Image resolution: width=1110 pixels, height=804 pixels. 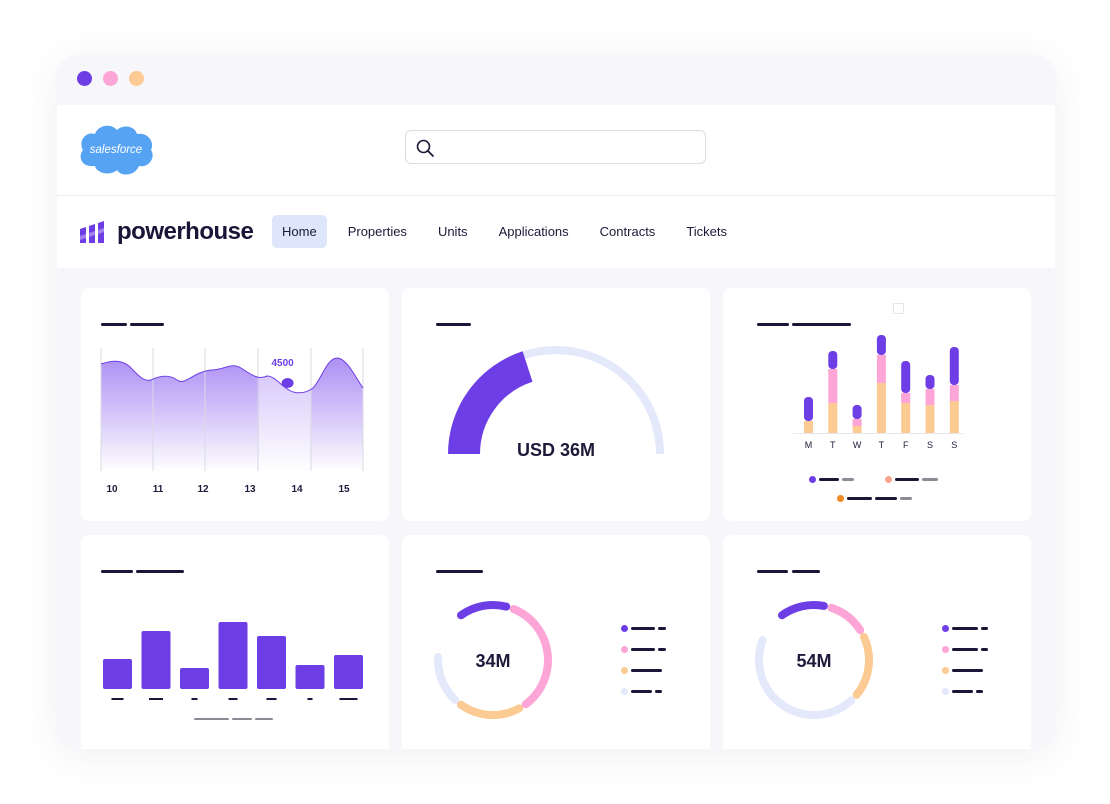 What do you see at coordinates (533, 231) in the screenshot?
I see `nav-applications: Applications` at bounding box center [533, 231].